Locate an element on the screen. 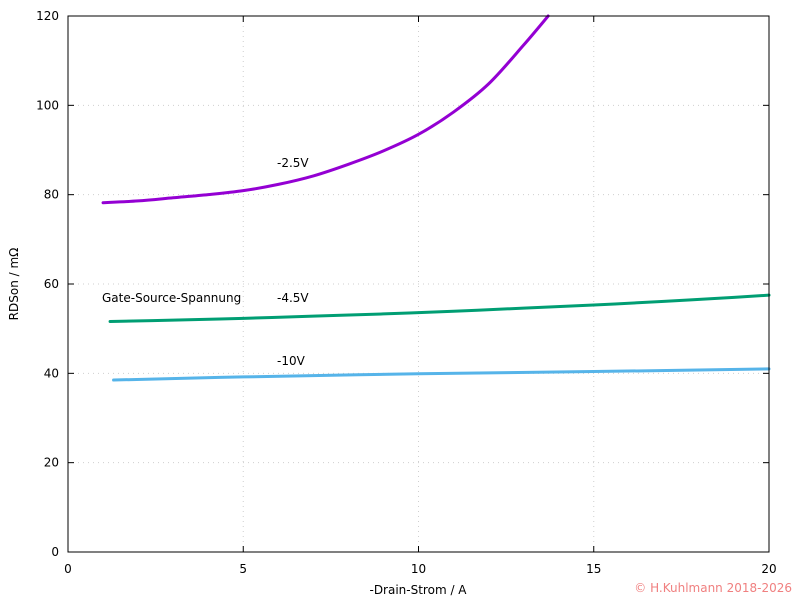 The width and height of the screenshot is (800, 600). x-axis-label: -Drain-Strom / A is located at coordinates (418, 590).